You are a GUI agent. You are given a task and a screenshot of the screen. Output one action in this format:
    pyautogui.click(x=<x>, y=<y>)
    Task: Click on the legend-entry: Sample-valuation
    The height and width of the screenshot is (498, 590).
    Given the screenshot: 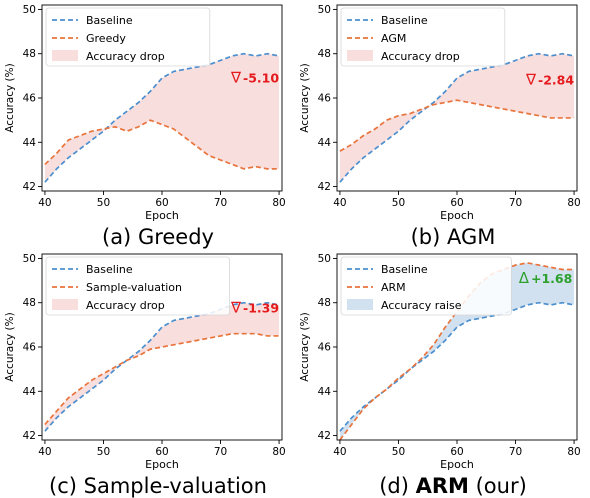 What is the action you would take?
    pyautogui.click(x=134, y=287)
    